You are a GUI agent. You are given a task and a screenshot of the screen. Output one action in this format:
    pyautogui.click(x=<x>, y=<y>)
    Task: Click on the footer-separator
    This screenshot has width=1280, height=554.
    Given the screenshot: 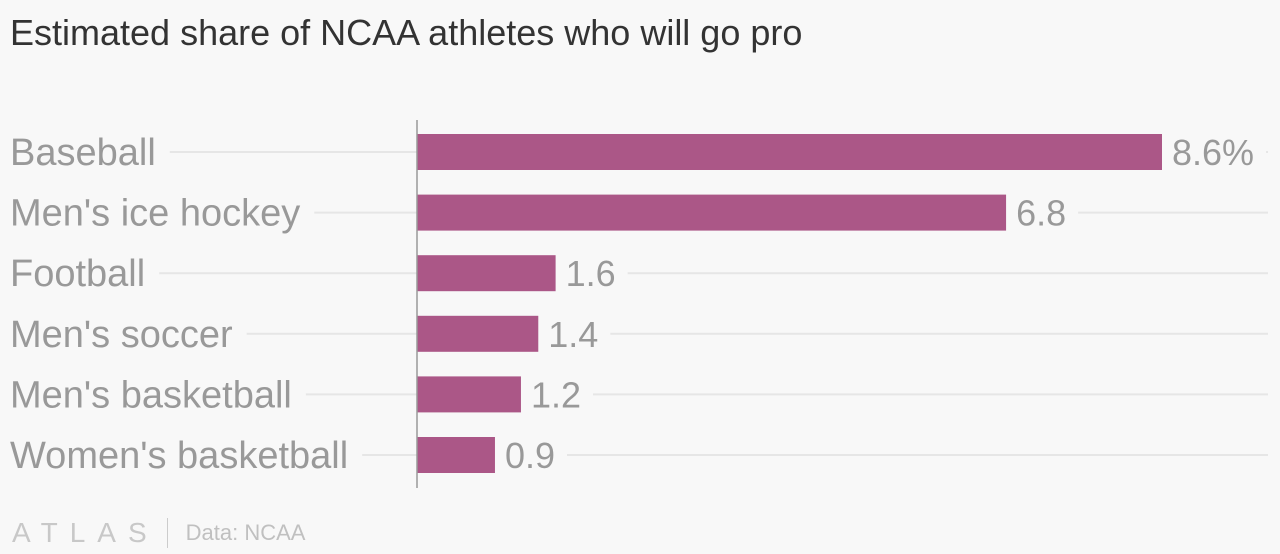 What is the action you would take?
    pyautogui.click(x=167, y=533)
    